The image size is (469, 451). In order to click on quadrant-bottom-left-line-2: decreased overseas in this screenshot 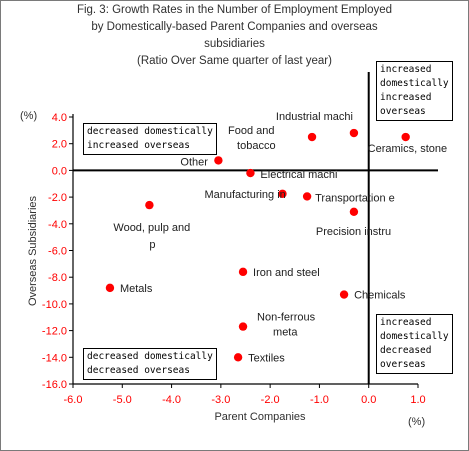, I will do `click(138, 370)`.